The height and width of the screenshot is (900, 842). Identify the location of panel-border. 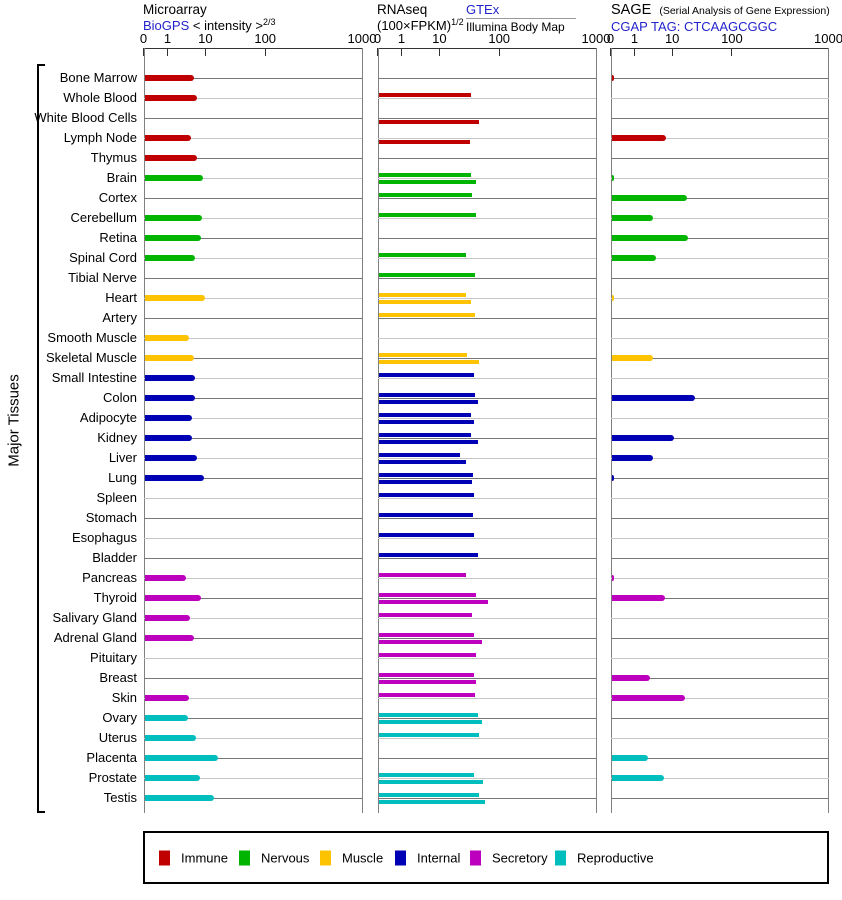
(362, 430).